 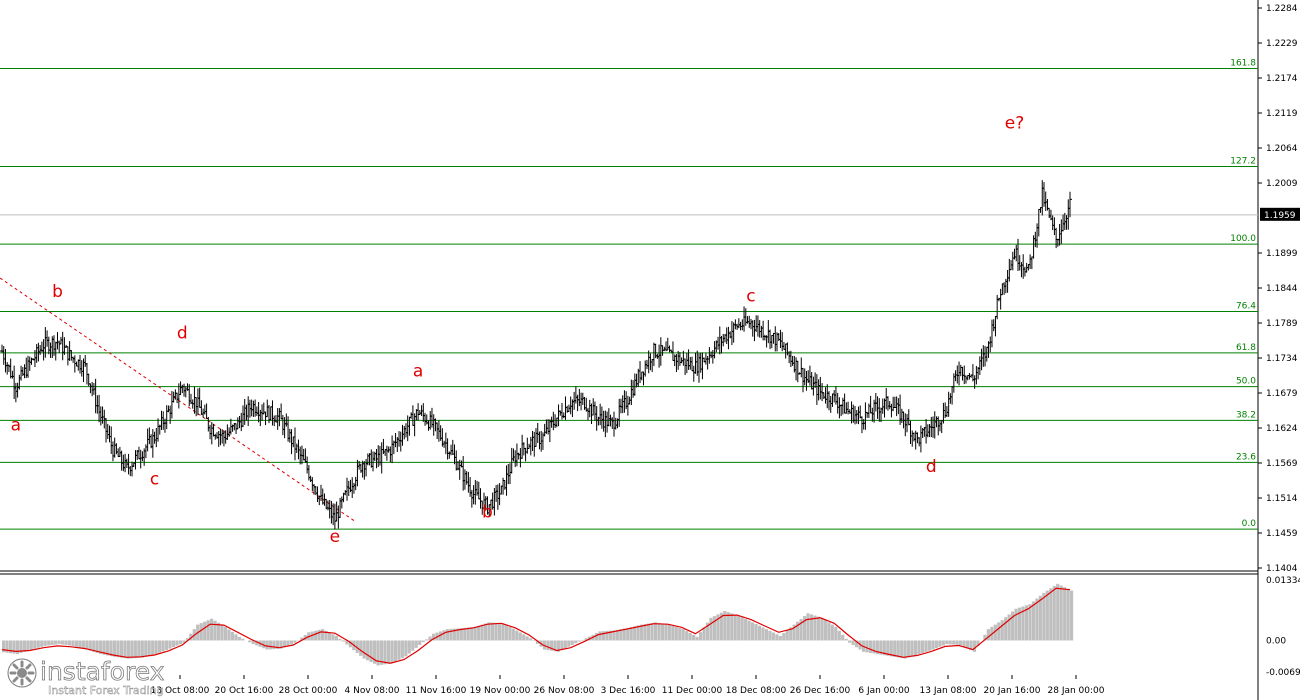 What do you see at coordinates (106, 690) in the screenshot?
I see `logo-tagline: Instant Forex Trading` at bounding box center [106, 690].